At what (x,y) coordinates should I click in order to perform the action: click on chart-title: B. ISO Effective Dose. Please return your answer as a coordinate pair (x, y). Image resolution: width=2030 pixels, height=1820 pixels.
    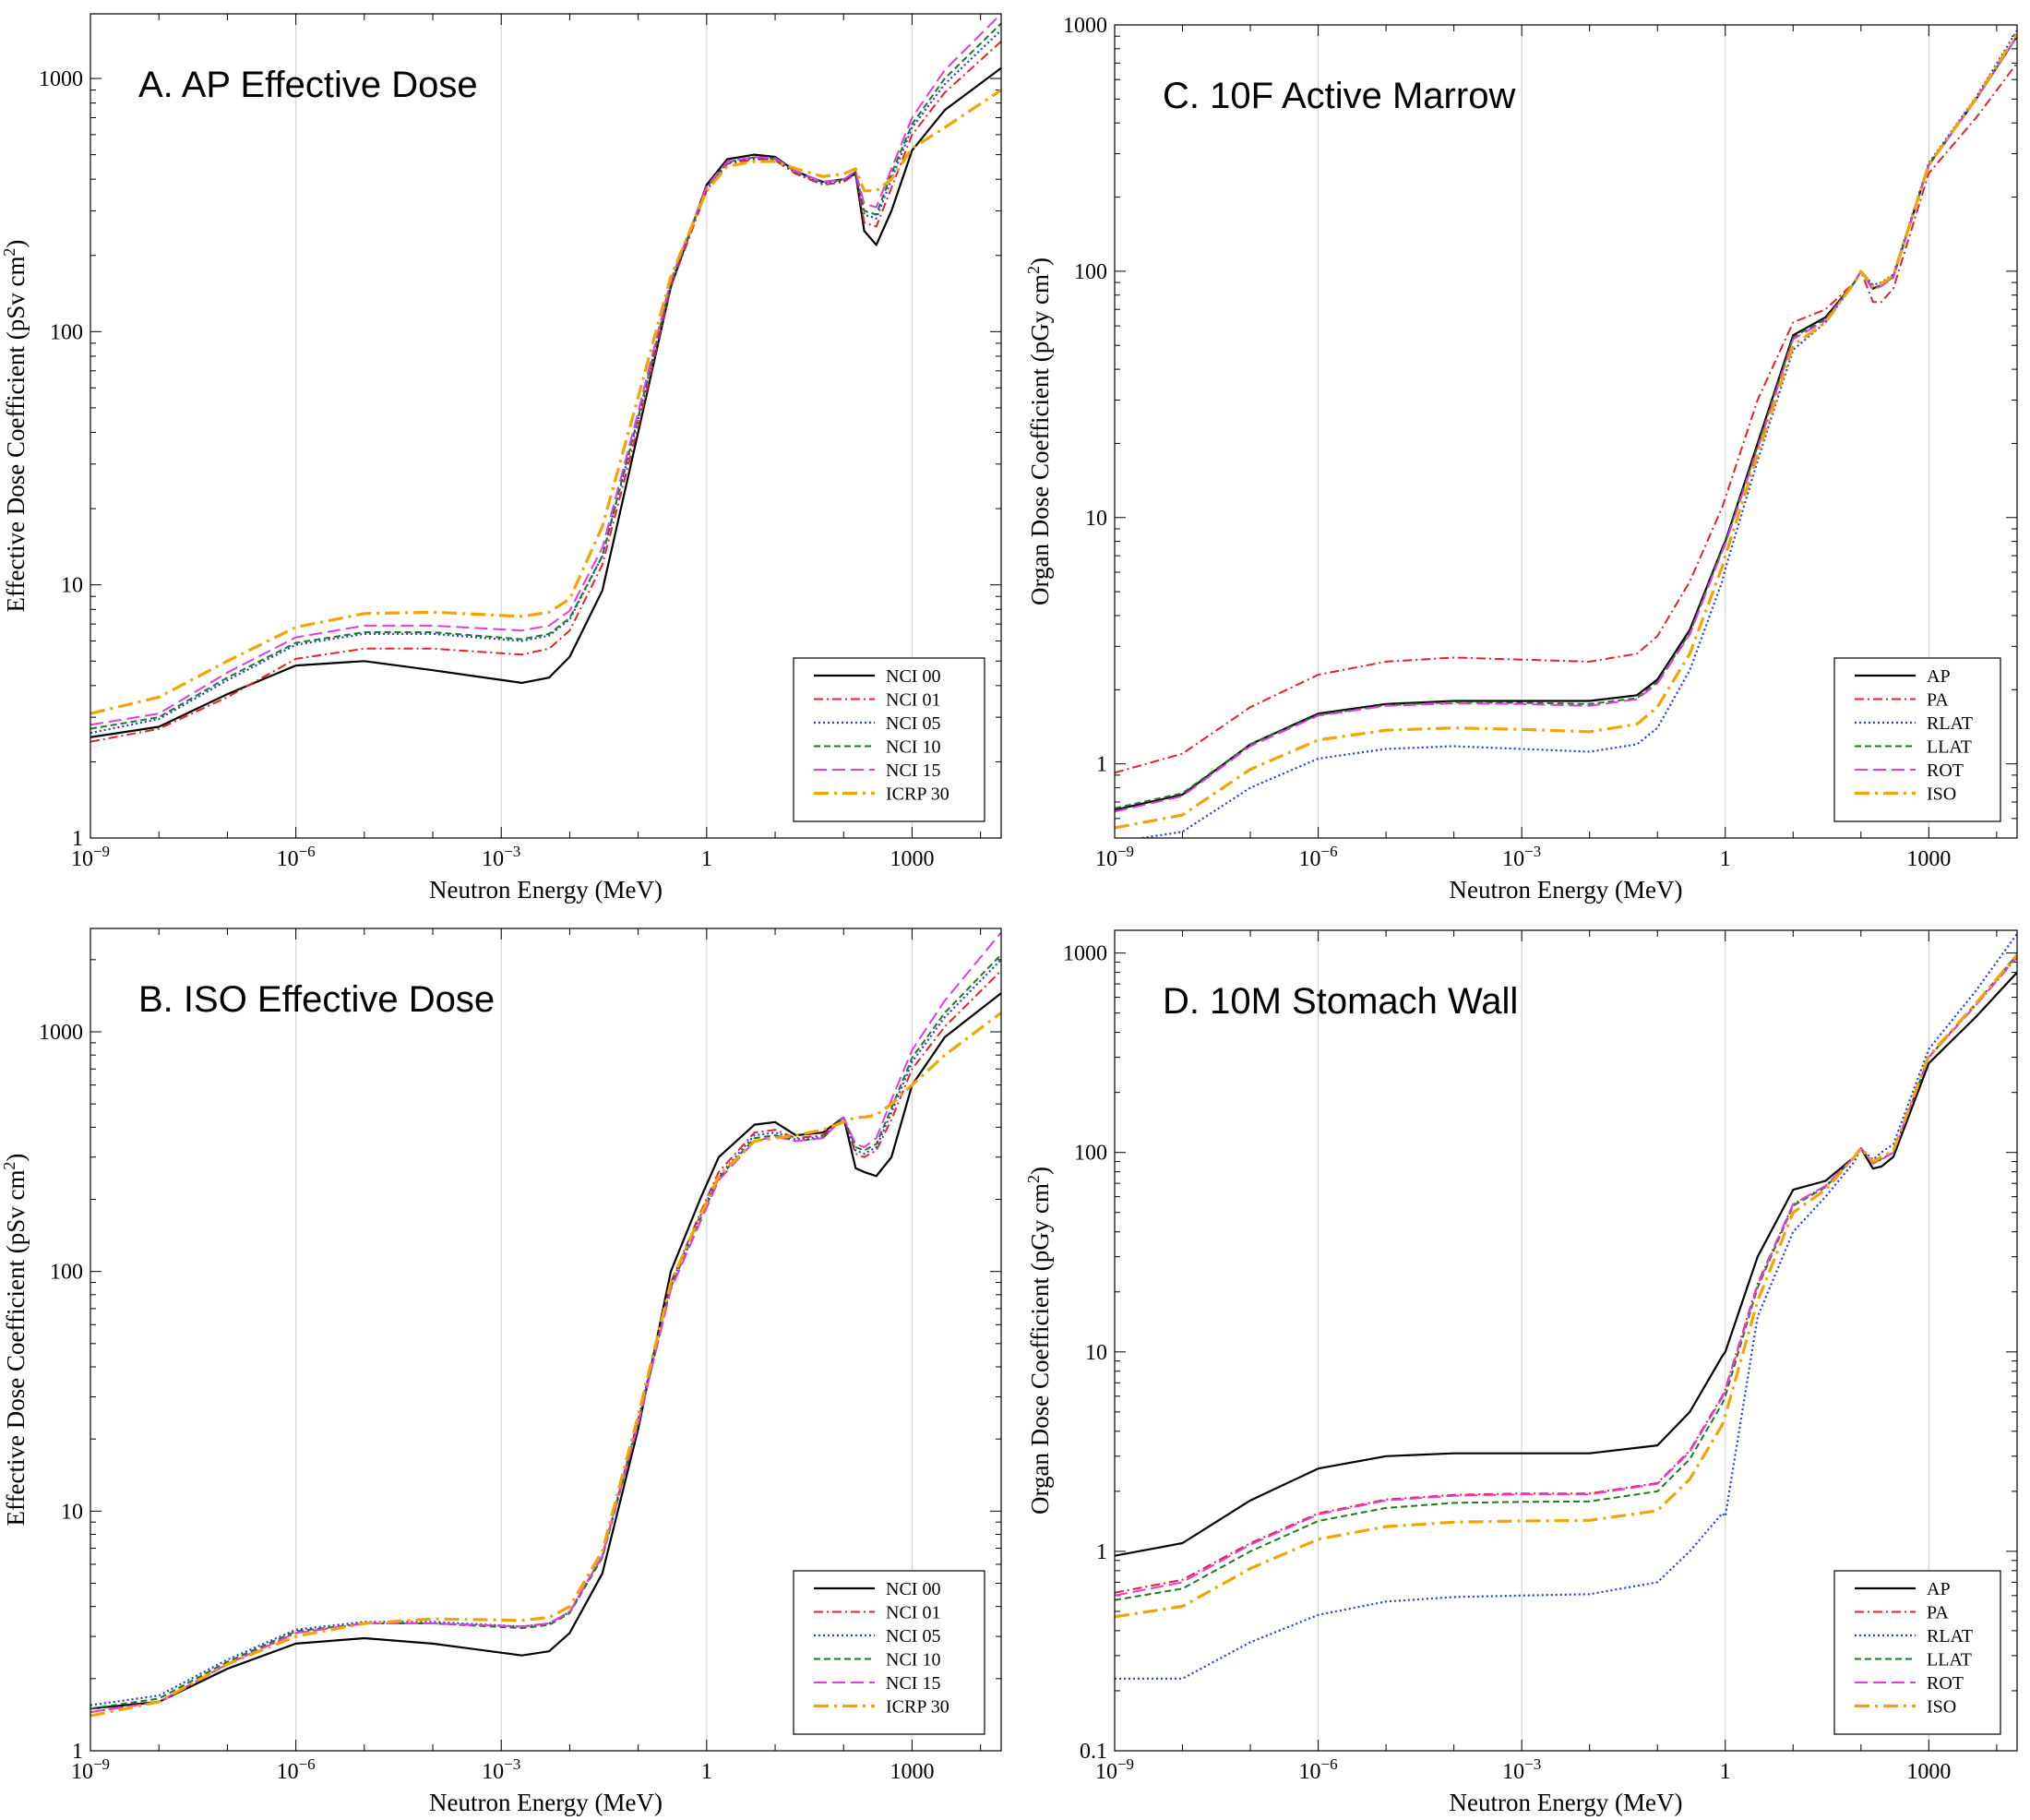
    Looking at the image, I should click on (316, 999).